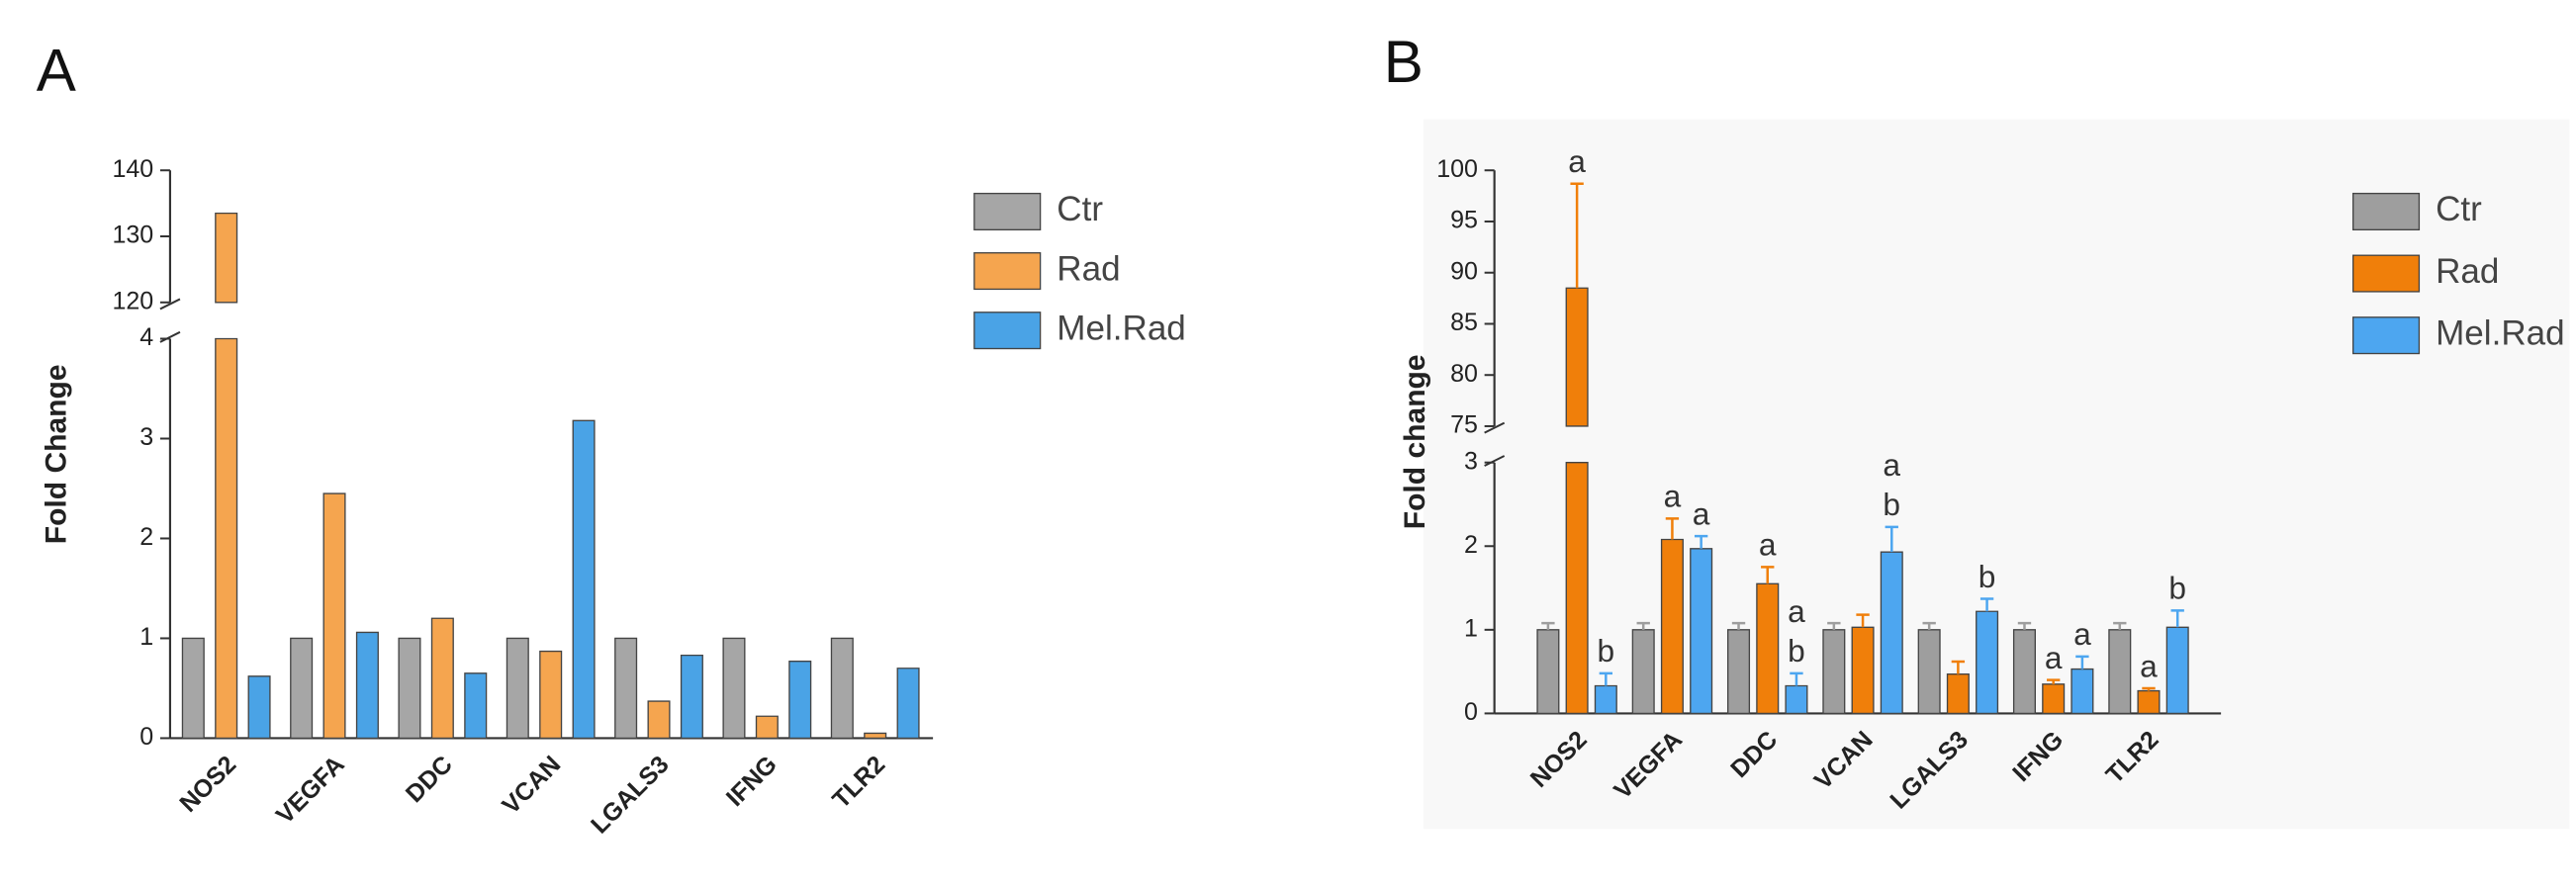  I want to click on y-tick-label: 120, so click(132, 300).